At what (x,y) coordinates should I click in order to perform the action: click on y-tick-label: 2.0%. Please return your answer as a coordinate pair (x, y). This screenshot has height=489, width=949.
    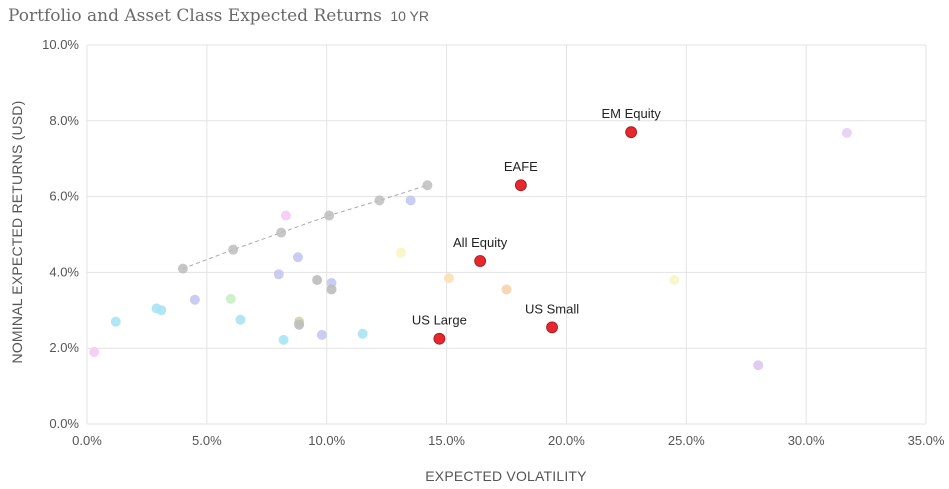
    Looking at the image, I should click on (64, 347).